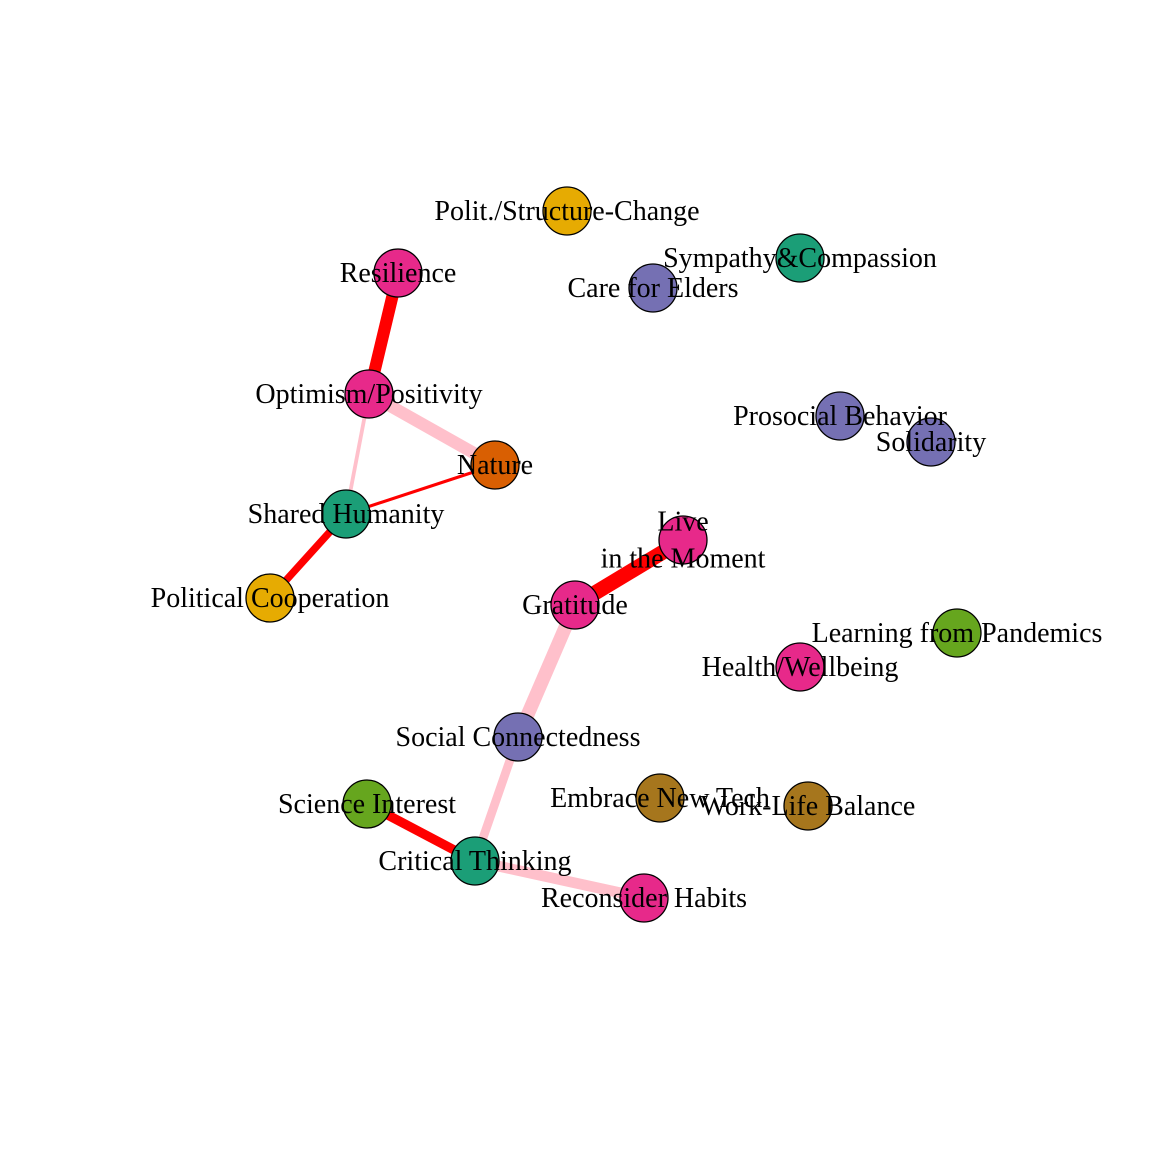 This screenshot has width=1152, height=1152. I want to click on node-prosocial_behavior, so click(840, 416).